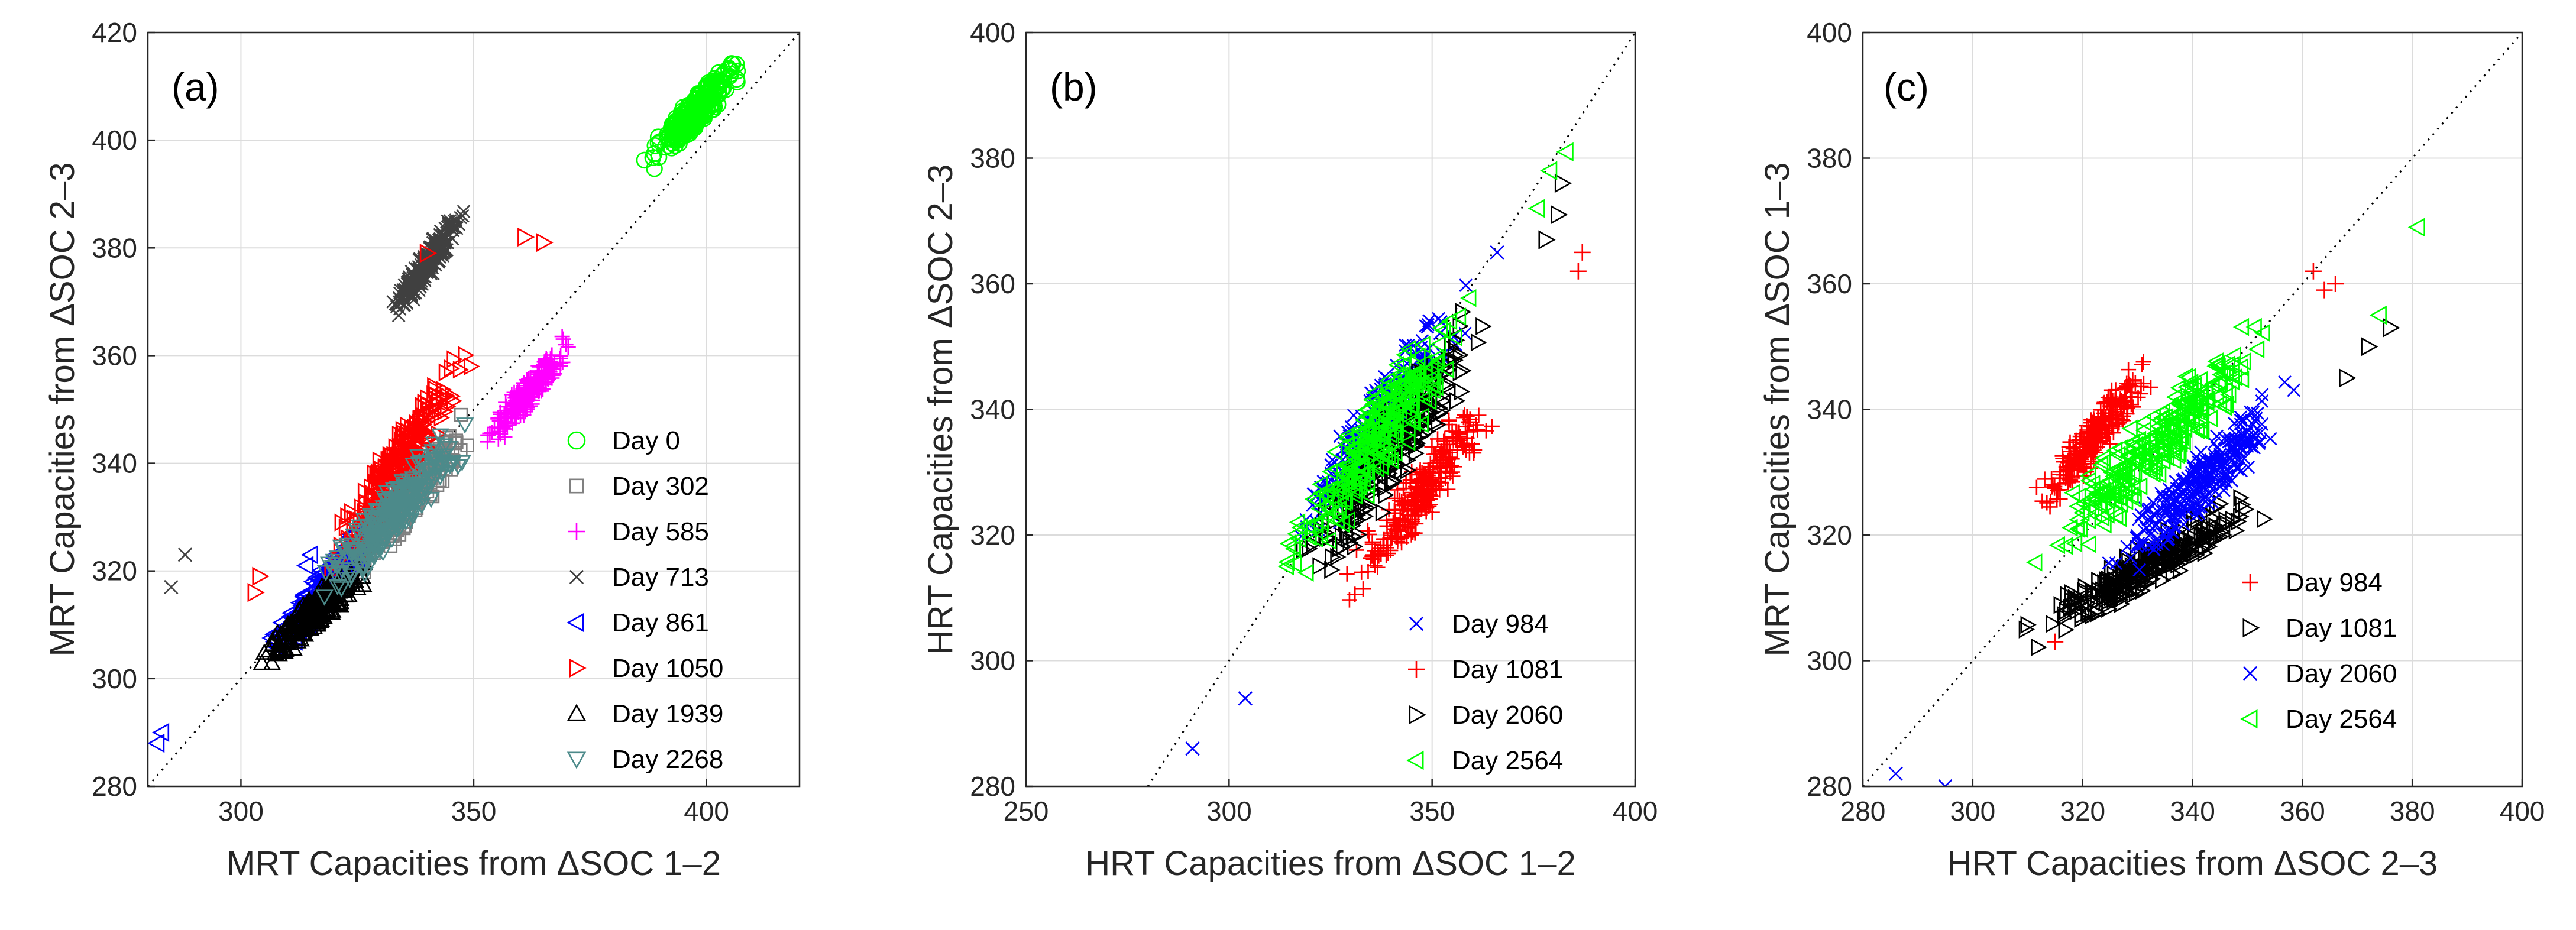 The height and width of the screenshot is (930, 2576). What do you see at coordinates (1863, 811) in the screenshot?
I see `x-tick-label: 280` at bounding box center [1863, 811].